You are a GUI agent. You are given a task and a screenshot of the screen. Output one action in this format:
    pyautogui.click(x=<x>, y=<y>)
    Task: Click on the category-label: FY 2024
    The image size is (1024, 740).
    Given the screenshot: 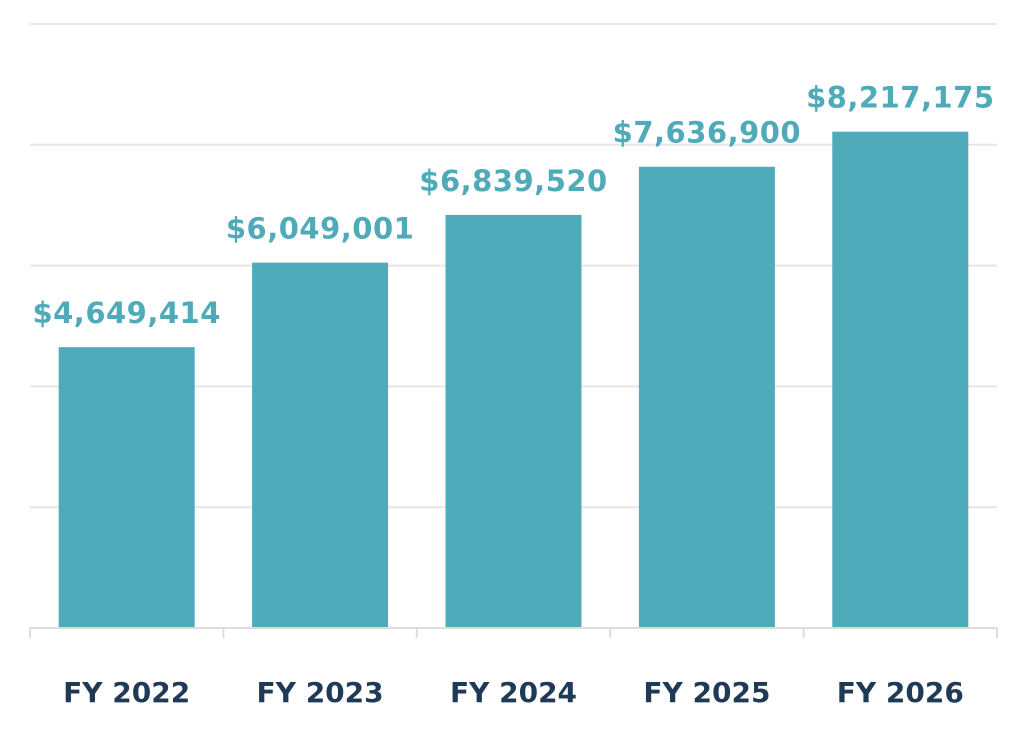 What is the action you would take?
    pyautogui.click(x=513, y=692)
    